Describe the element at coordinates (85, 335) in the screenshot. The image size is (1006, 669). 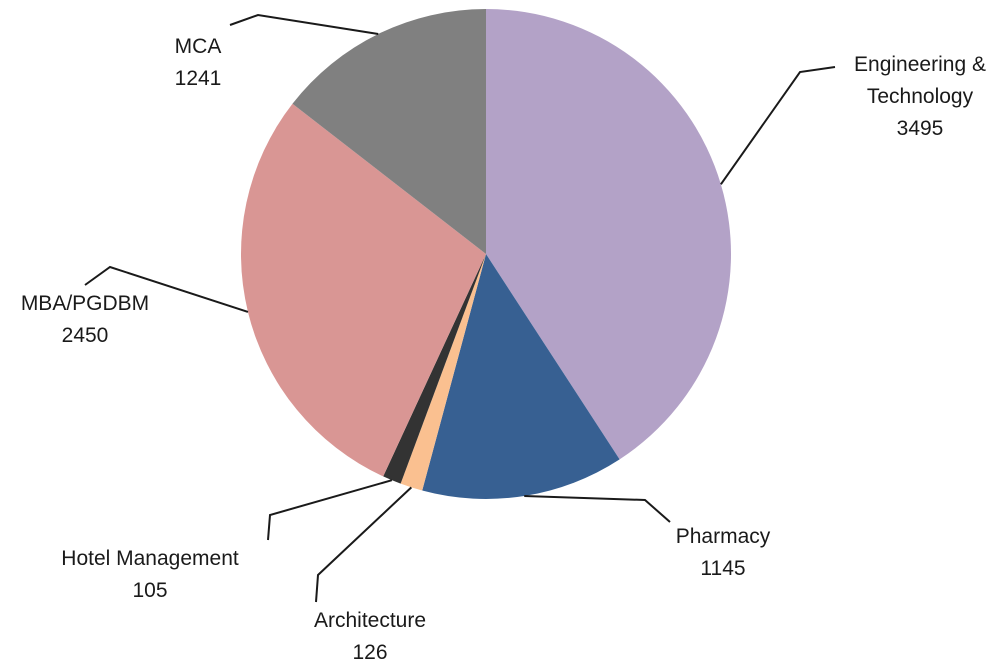
I see `value-label: 2450` at that location.